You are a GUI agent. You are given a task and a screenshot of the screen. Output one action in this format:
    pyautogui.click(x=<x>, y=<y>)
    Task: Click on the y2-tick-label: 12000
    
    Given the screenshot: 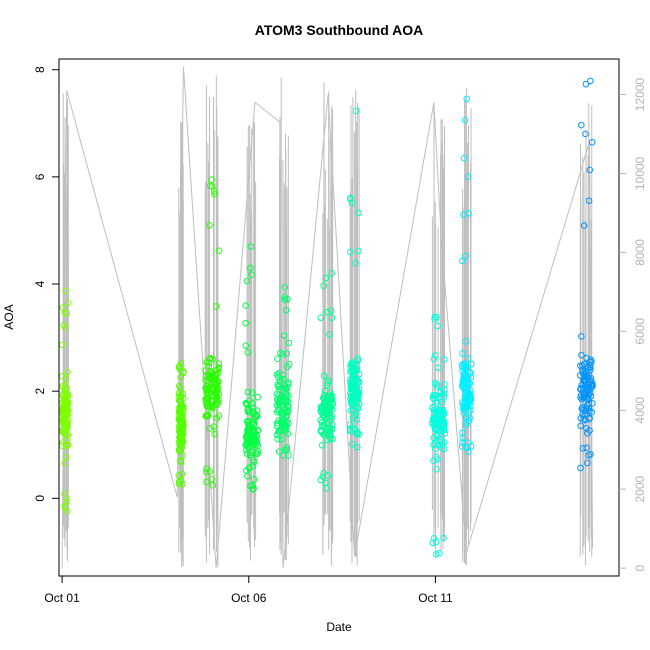 What is the action you would take?
    pyautogui.click(x=640, y=95)
    